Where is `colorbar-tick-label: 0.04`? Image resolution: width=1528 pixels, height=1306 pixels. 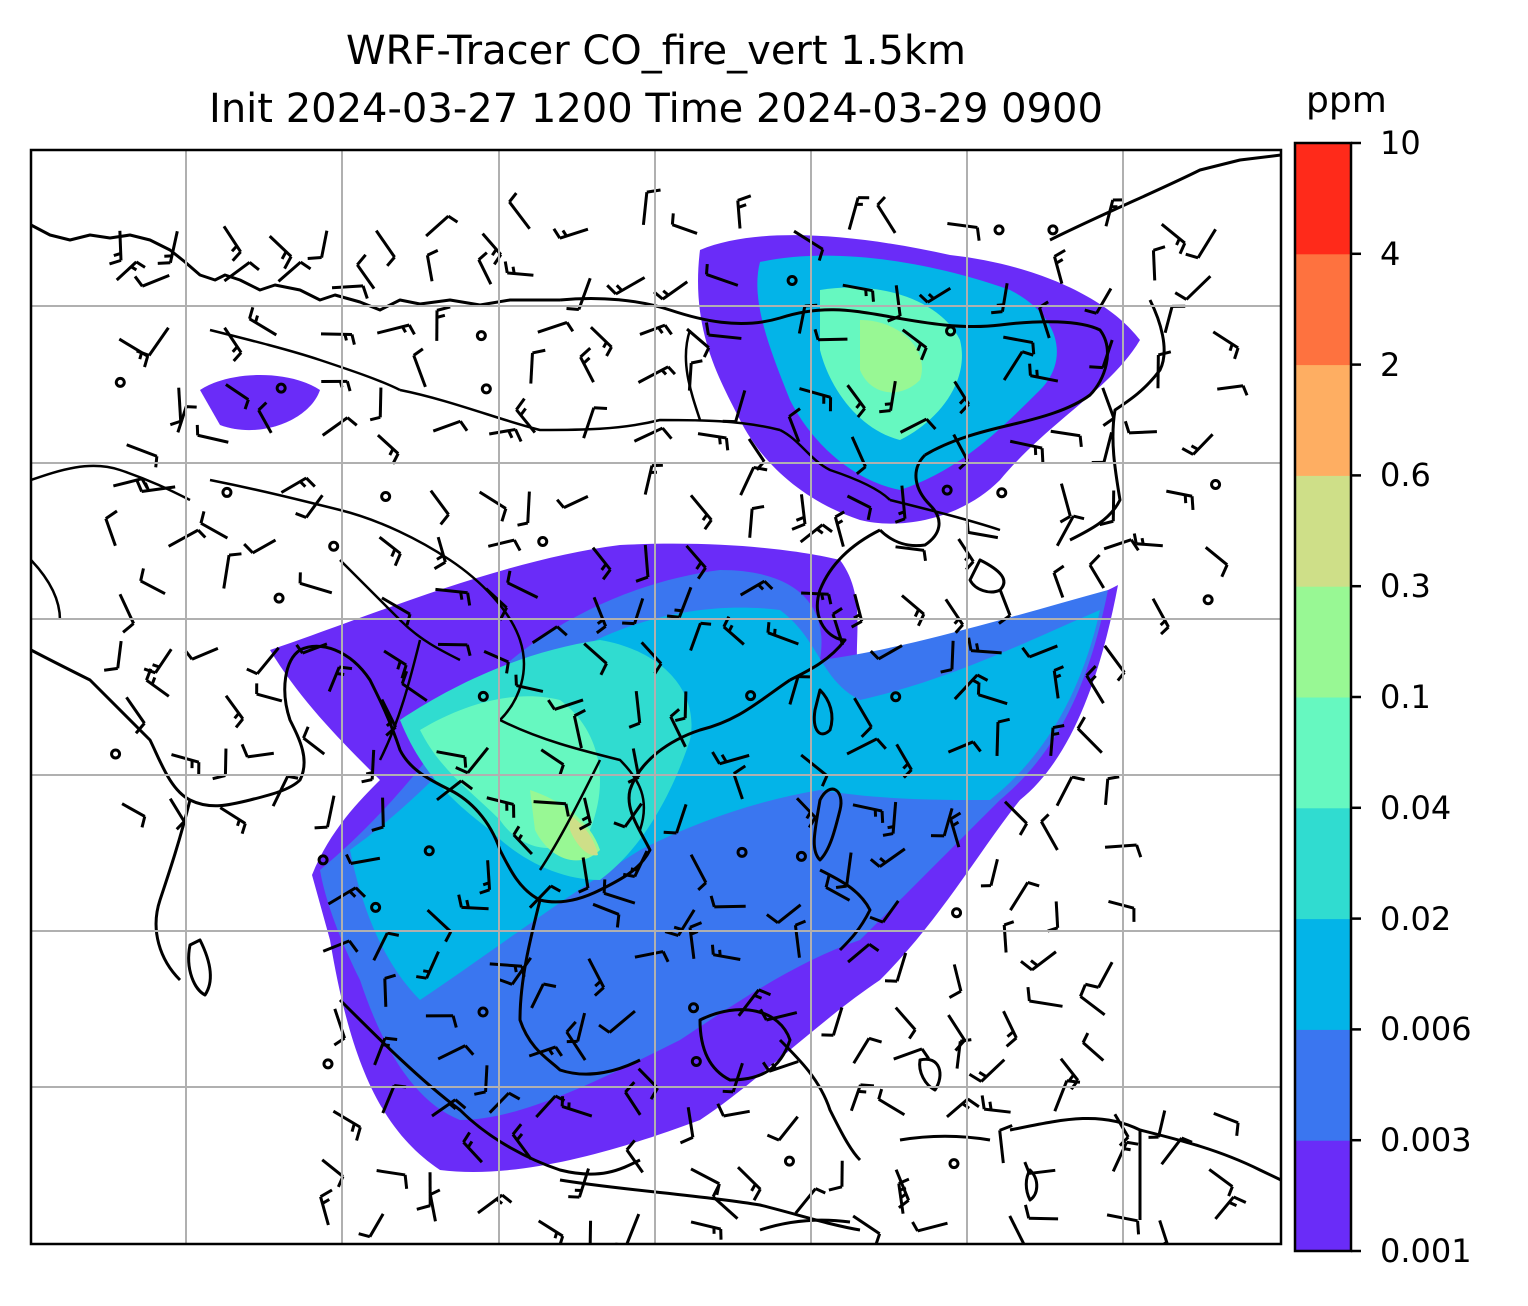
colorbar-tick-label: 0.04 is located at coordinates (1416, 807).